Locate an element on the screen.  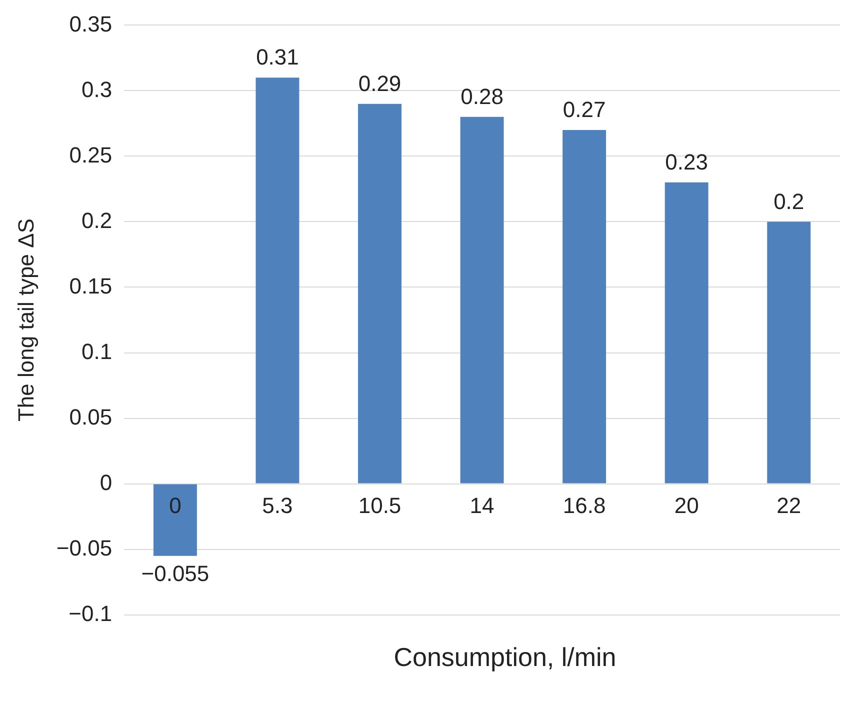
x-tick-label: 0 is located at coordinates (175, 505).